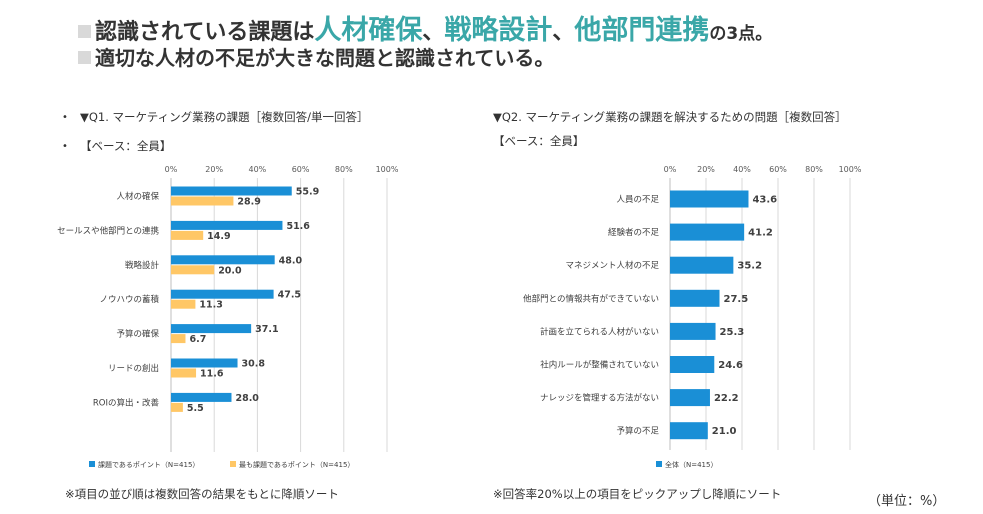  What do you see at coordinates (212, 374) in the screenshot?
I see `q1-data-label: 11.6` at bounding box center [212, 374].